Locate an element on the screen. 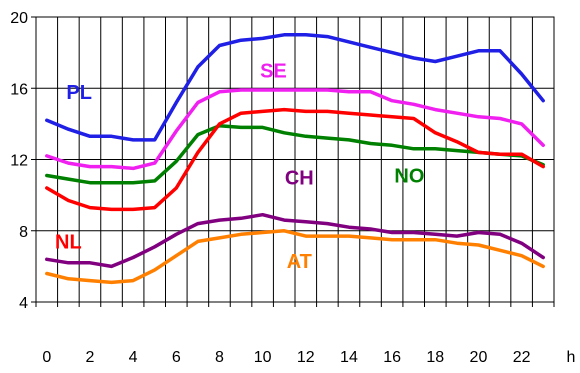  x-tick-label: 8 is located at coordinates (219, 357).